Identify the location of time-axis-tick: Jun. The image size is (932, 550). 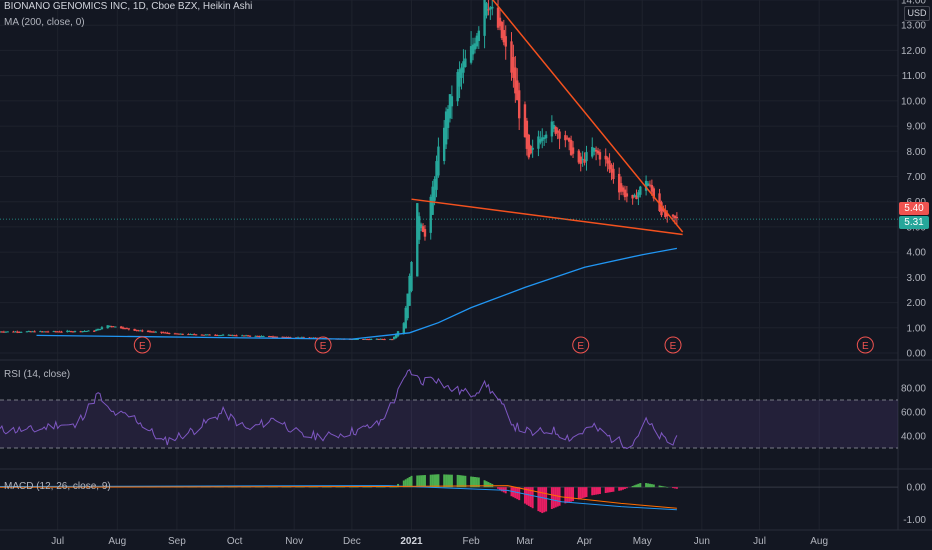
(702, 541).